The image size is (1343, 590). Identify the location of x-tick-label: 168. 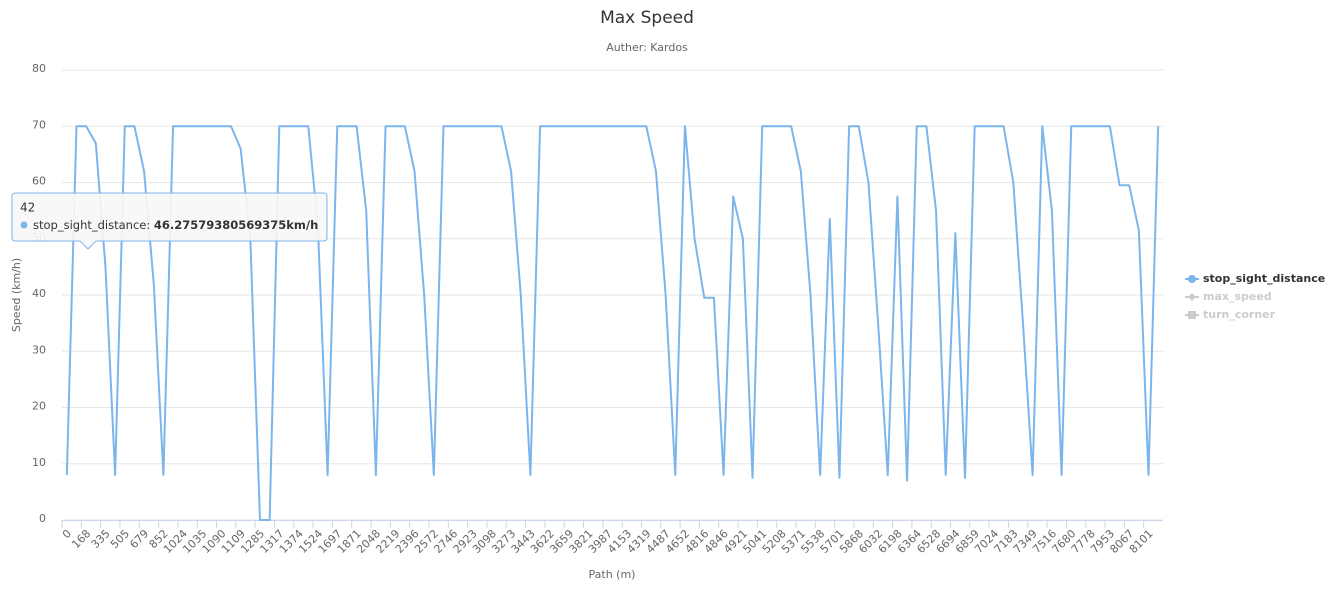
(81, 539).